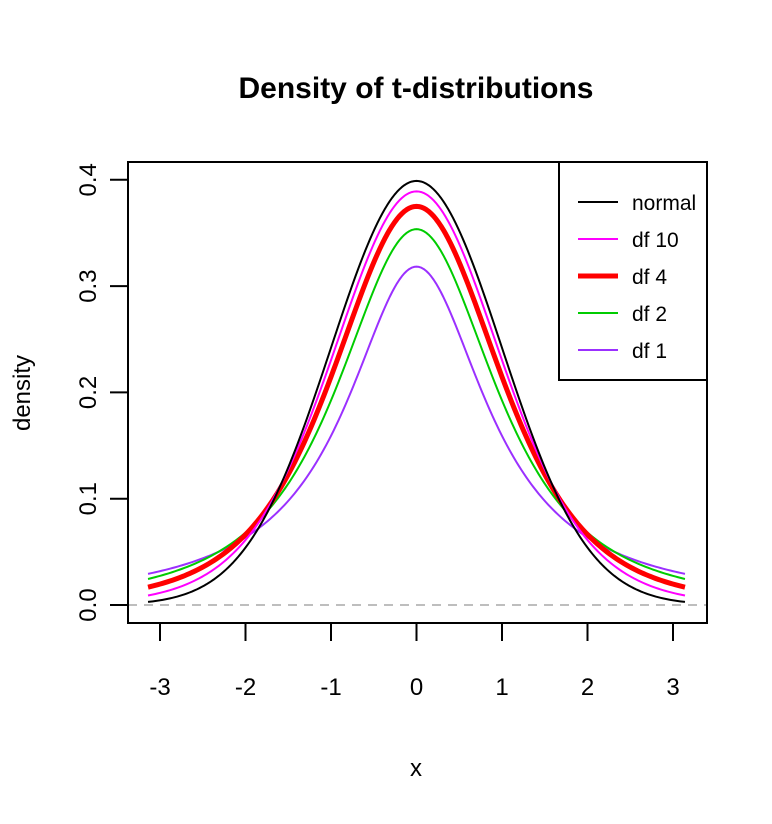 Image resolution: width=772 pixels, height=824 pixels. I want to click on x-tick-label: 2, so click(587, 687).